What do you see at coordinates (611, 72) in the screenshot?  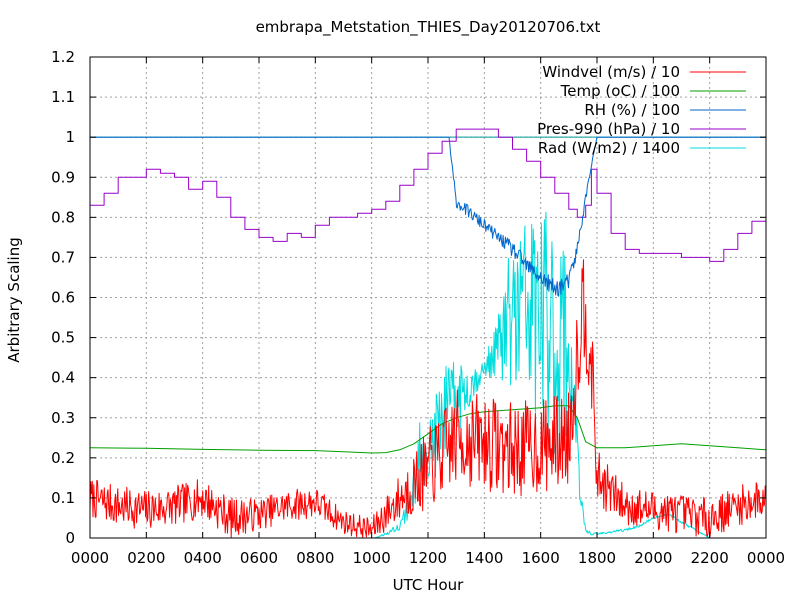 I see `legend-label: Windvel (m/s) / 10` at bounding box center [611, 72].